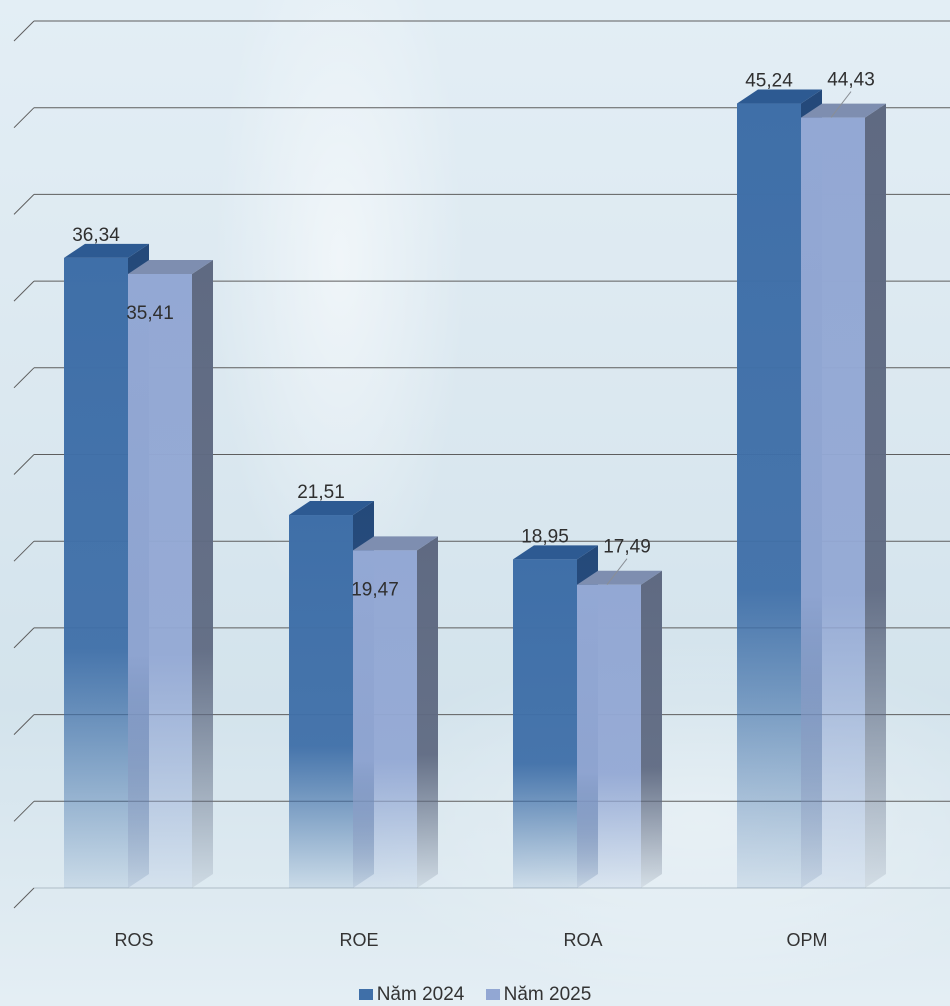 The image size is (950, 1006). Describe the element at coordinates (375, 589) in the screenshot. I see `data-label: 19,47` at that location.